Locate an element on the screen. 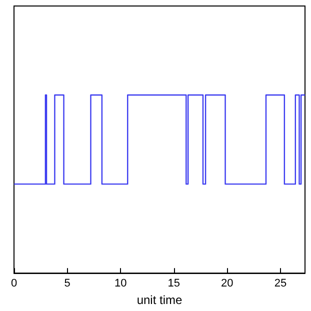 The image size is (311, 311). x-tick-label: 20 is located at coordinates (227, 284).